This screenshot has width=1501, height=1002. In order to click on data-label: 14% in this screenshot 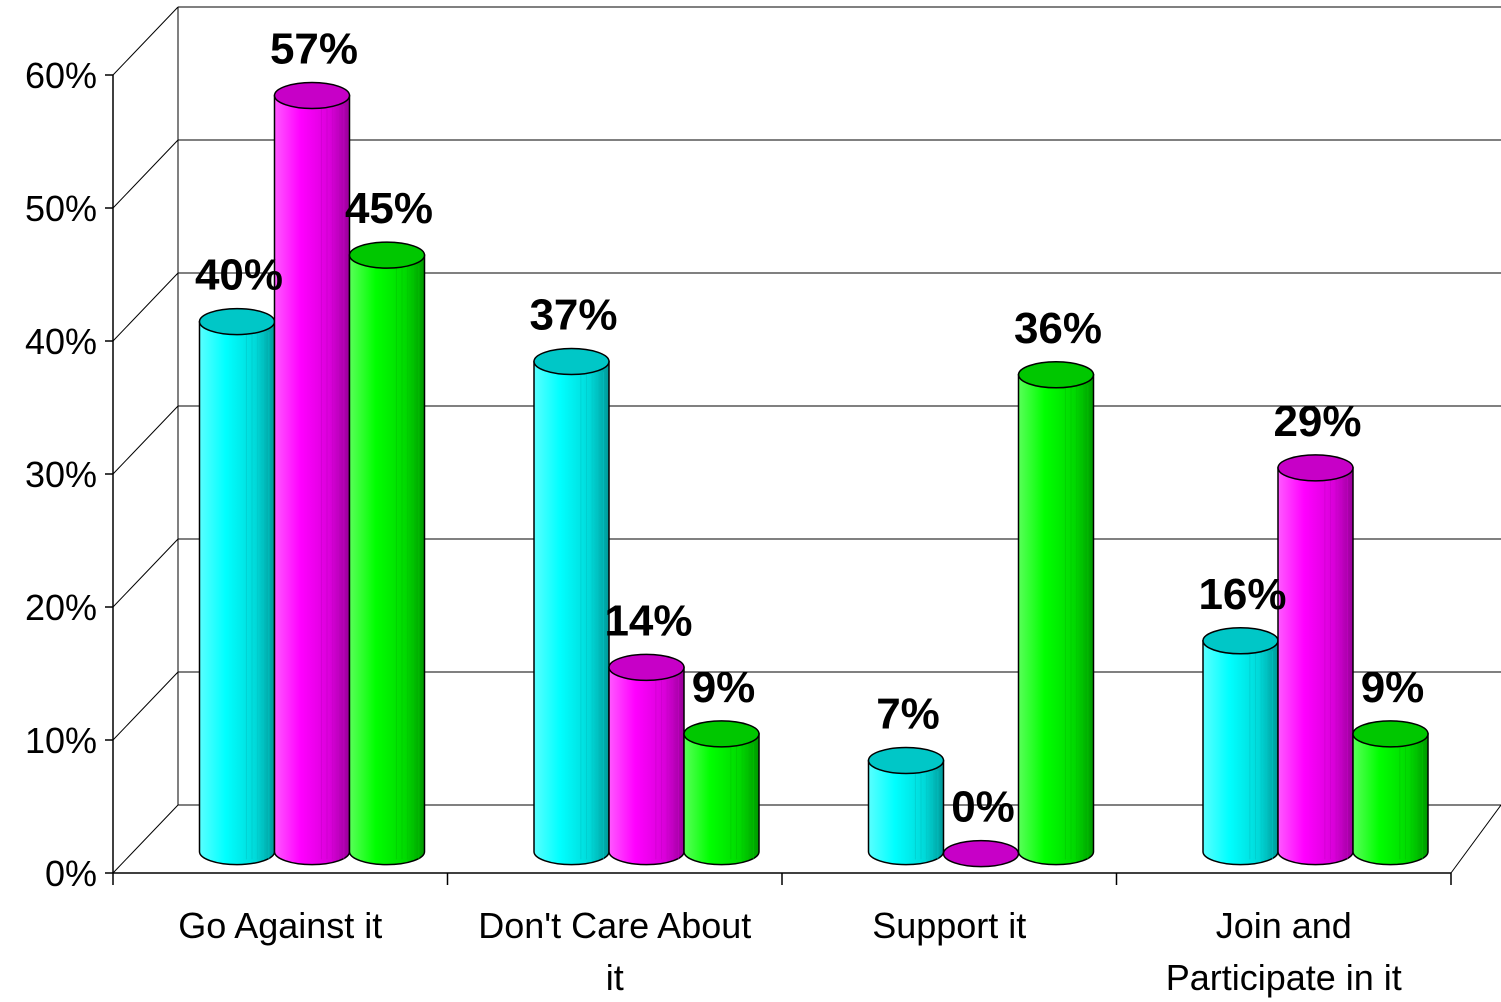, I will do `click(648, 620)`.